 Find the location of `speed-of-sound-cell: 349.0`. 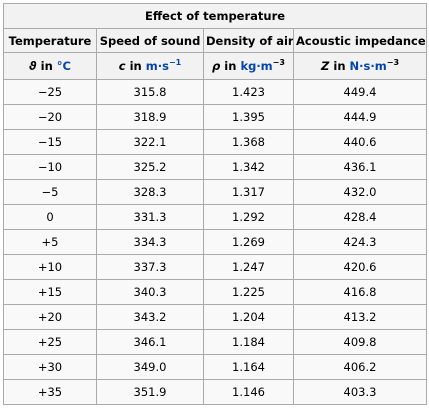

speed-of-sound-cell: 349.0 is located at coordinates (150, 367).